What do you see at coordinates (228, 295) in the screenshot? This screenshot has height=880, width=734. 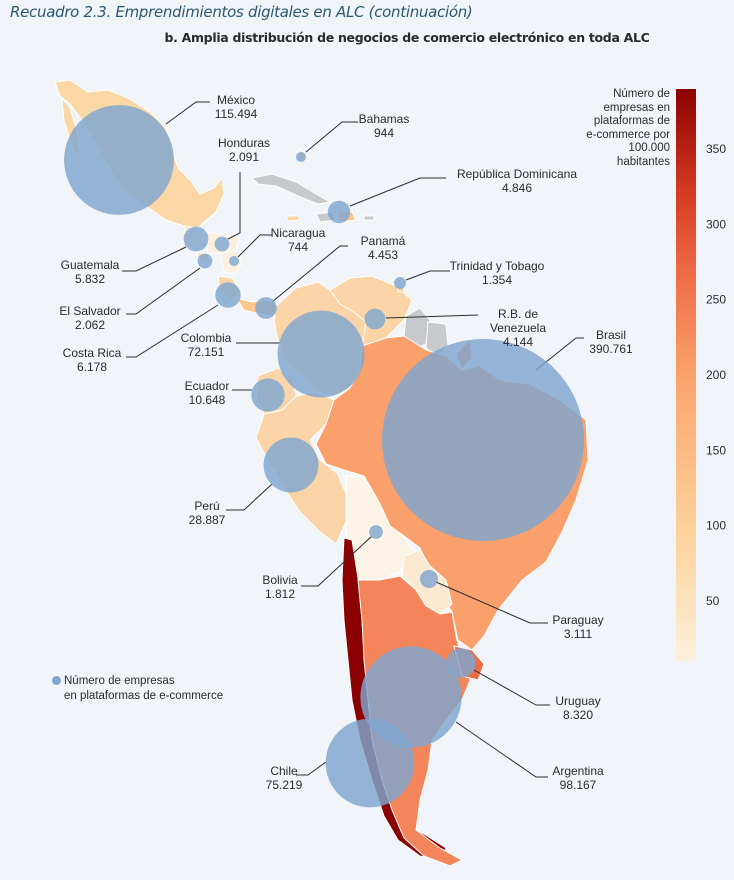 I see `bubble-costa-rica` at bounding box center [228, 295].